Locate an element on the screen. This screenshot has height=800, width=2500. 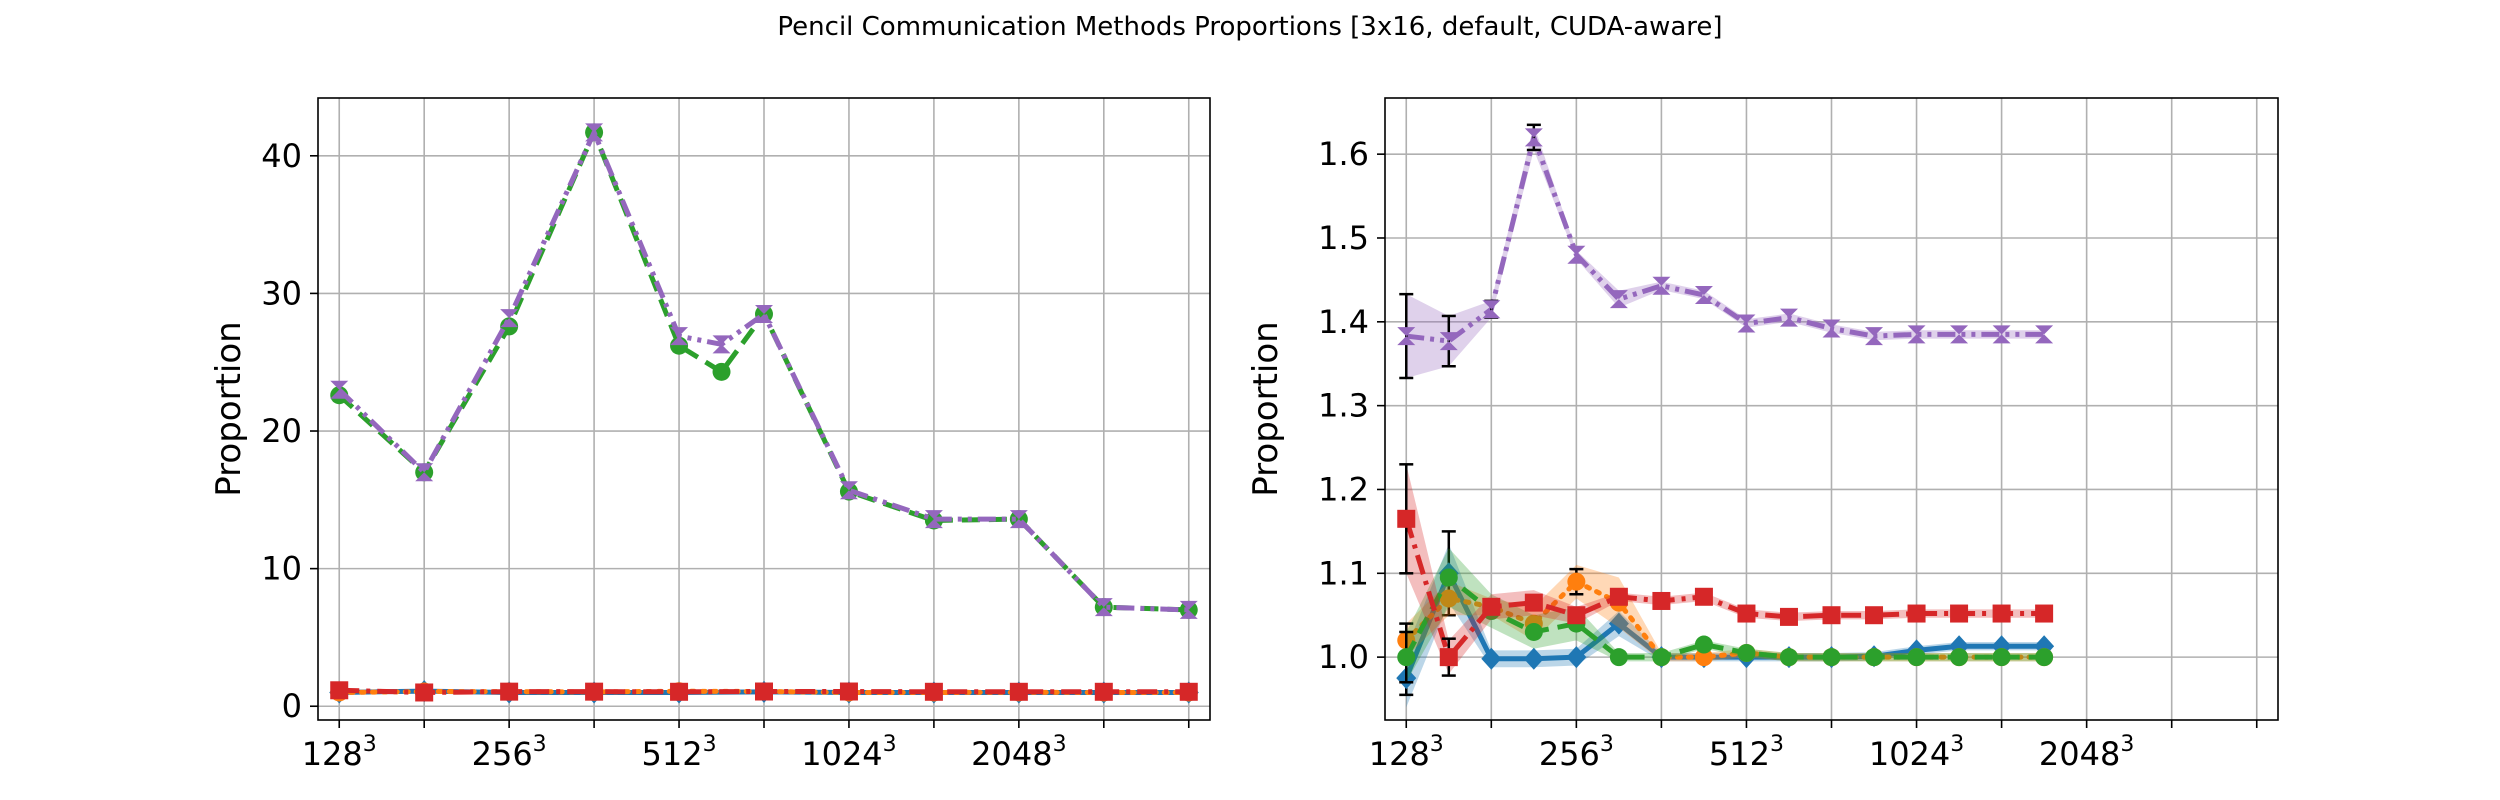
series-2-band is located at coordinates (1725, 615).